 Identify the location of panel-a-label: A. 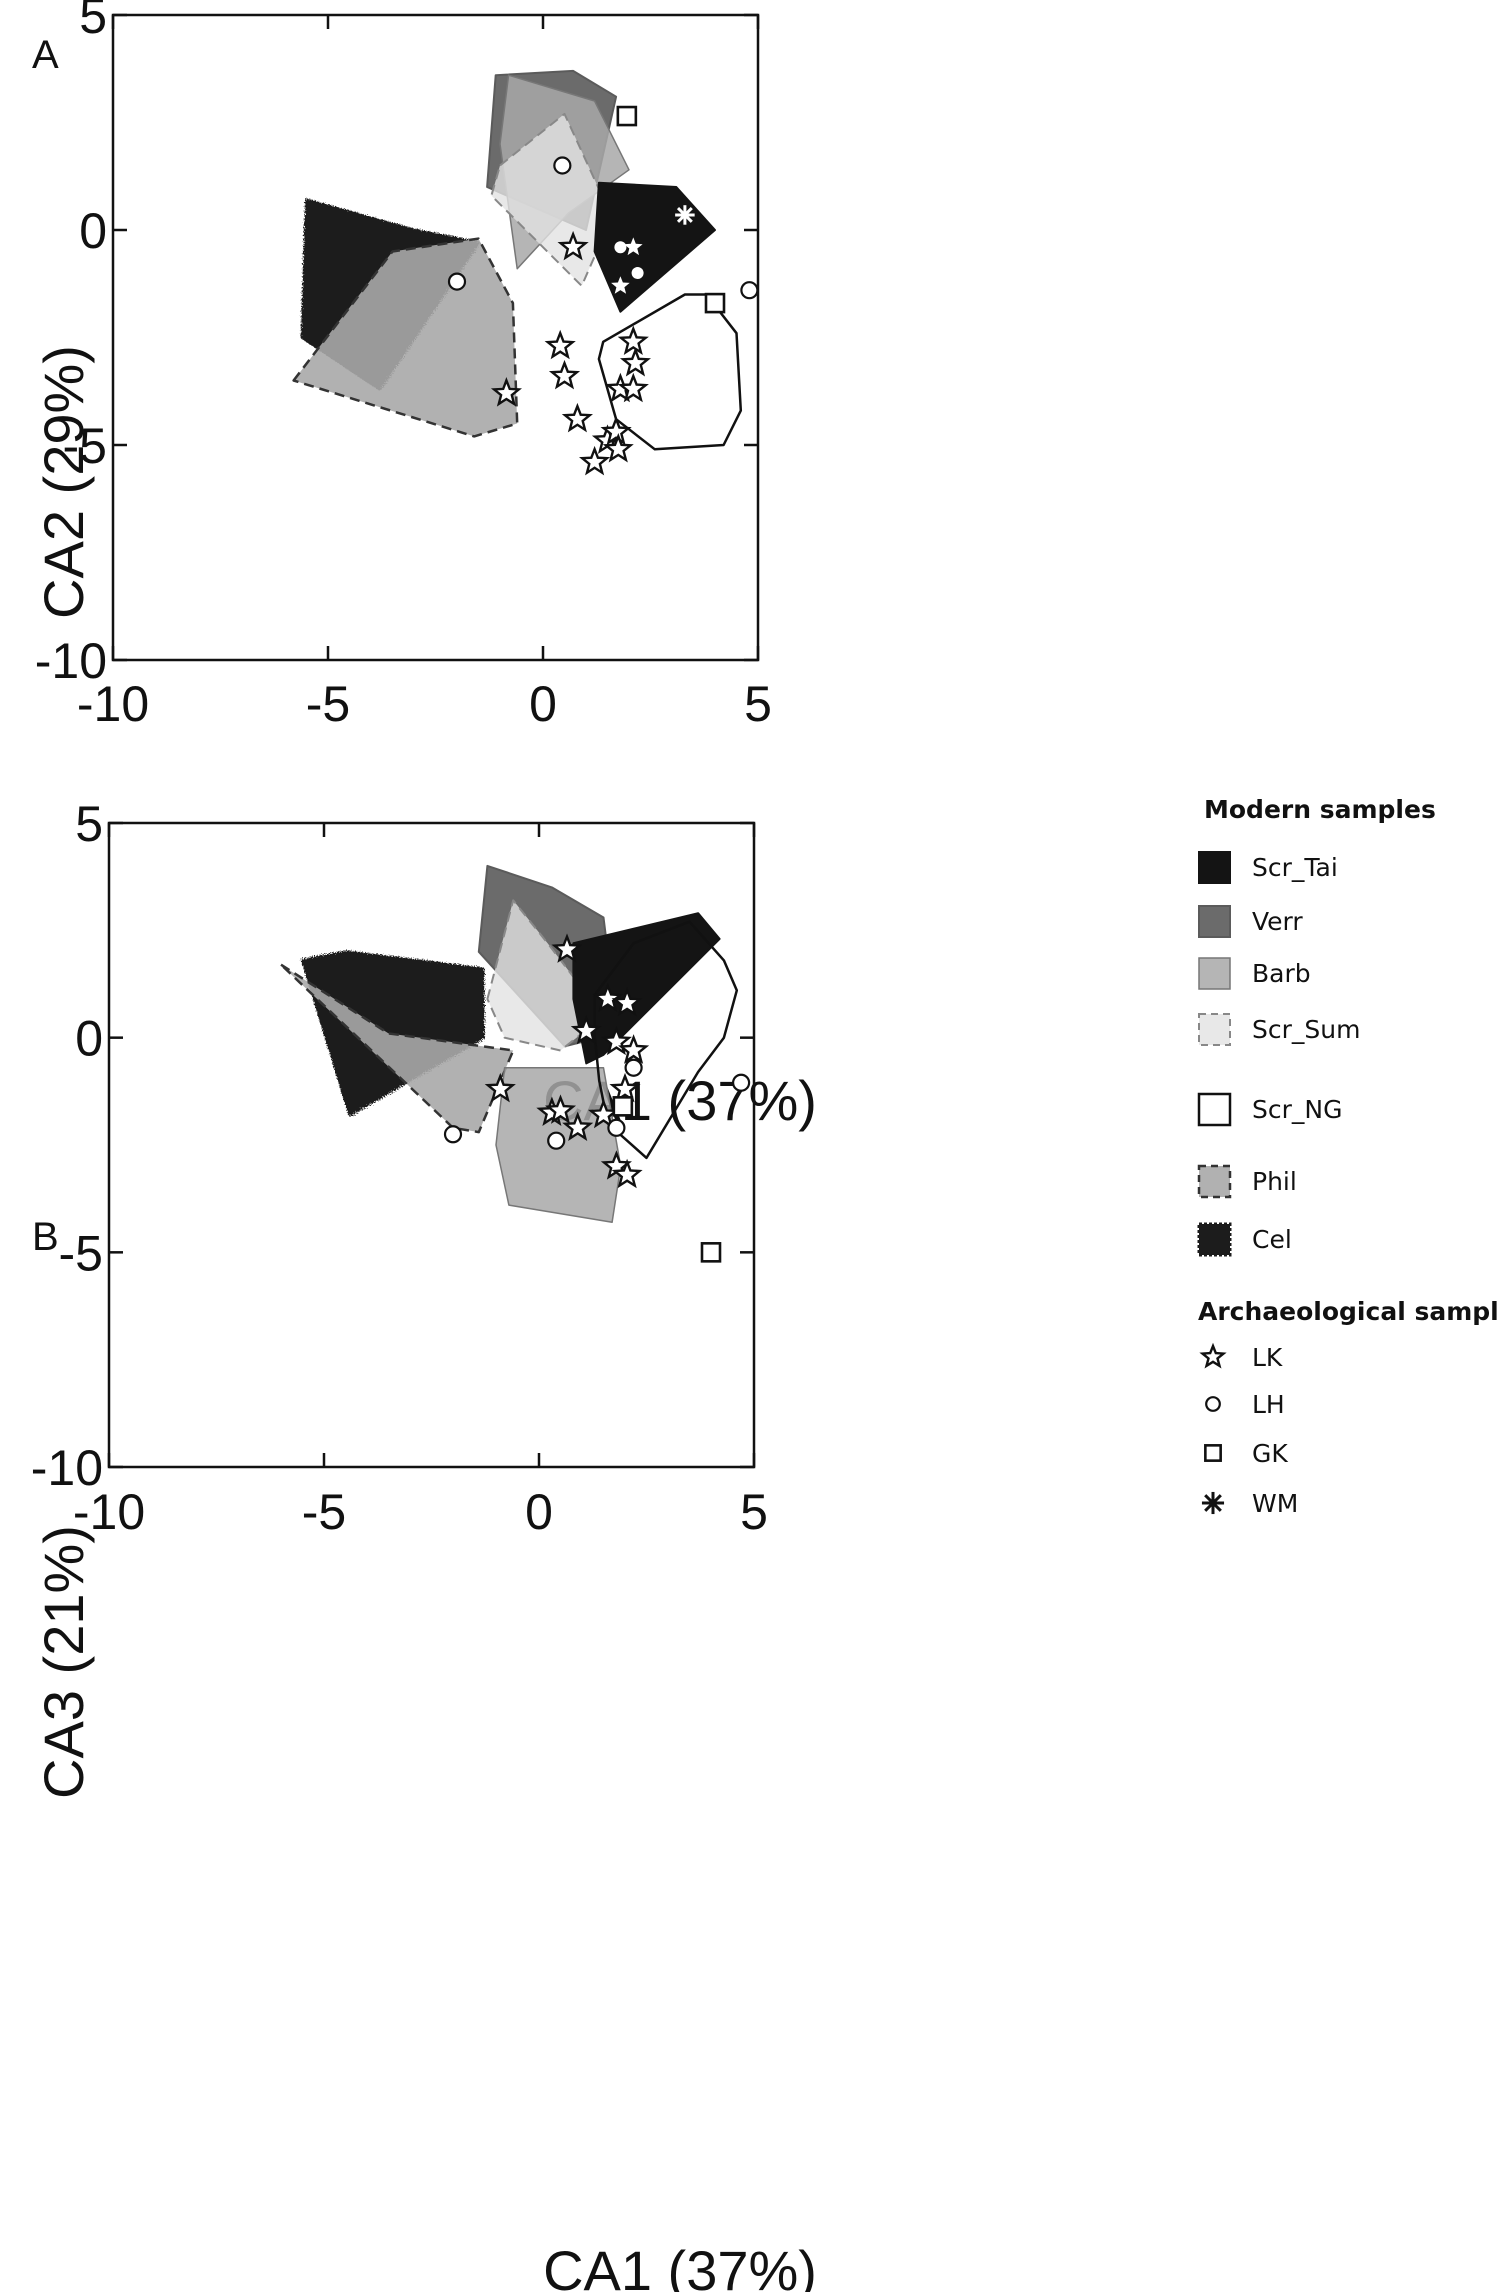
(45, 55).